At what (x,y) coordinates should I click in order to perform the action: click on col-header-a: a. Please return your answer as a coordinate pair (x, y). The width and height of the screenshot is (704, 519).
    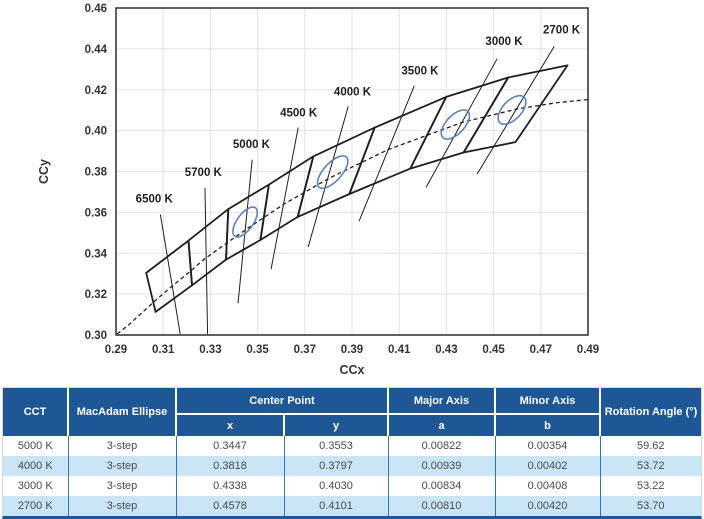
    Looking at the image, I should click on (441, 424).